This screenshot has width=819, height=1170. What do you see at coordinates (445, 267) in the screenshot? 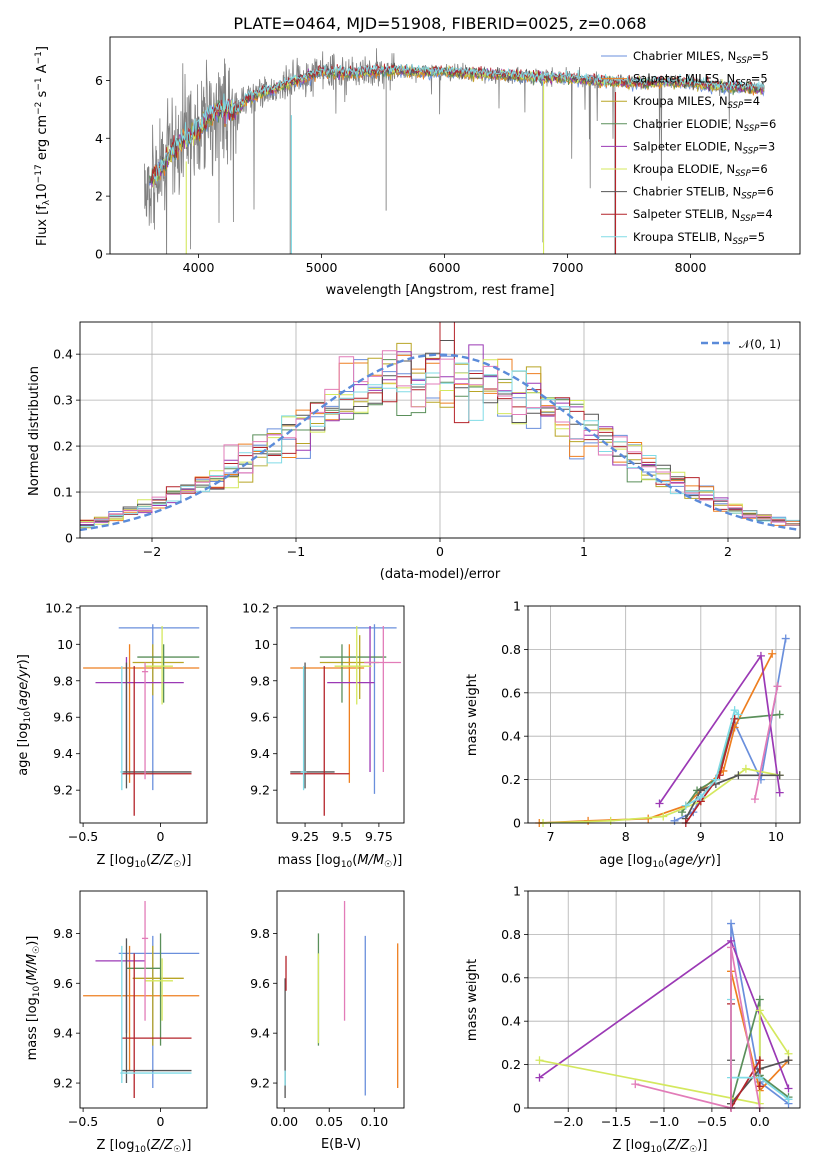
I see `x-tick-label: 6000` at bounding box center [445, 267].